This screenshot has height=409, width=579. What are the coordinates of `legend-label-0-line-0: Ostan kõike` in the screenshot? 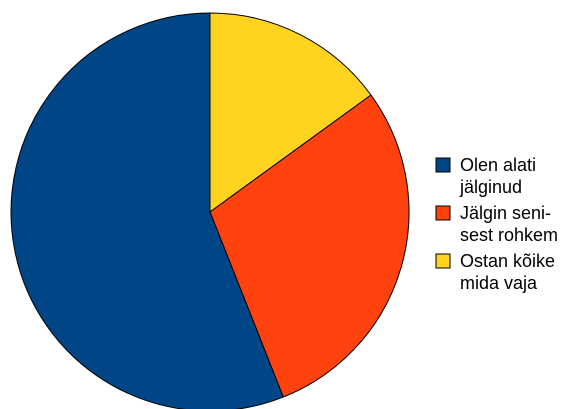 It's located at (507, 261).